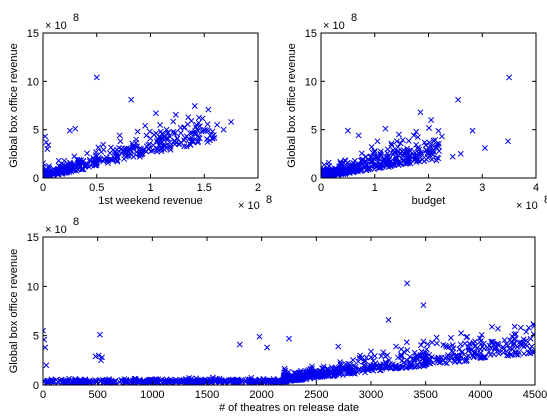 This screenshot has width=547, height=417. I want to click on y-tick-label: 0, so click(314, 179).